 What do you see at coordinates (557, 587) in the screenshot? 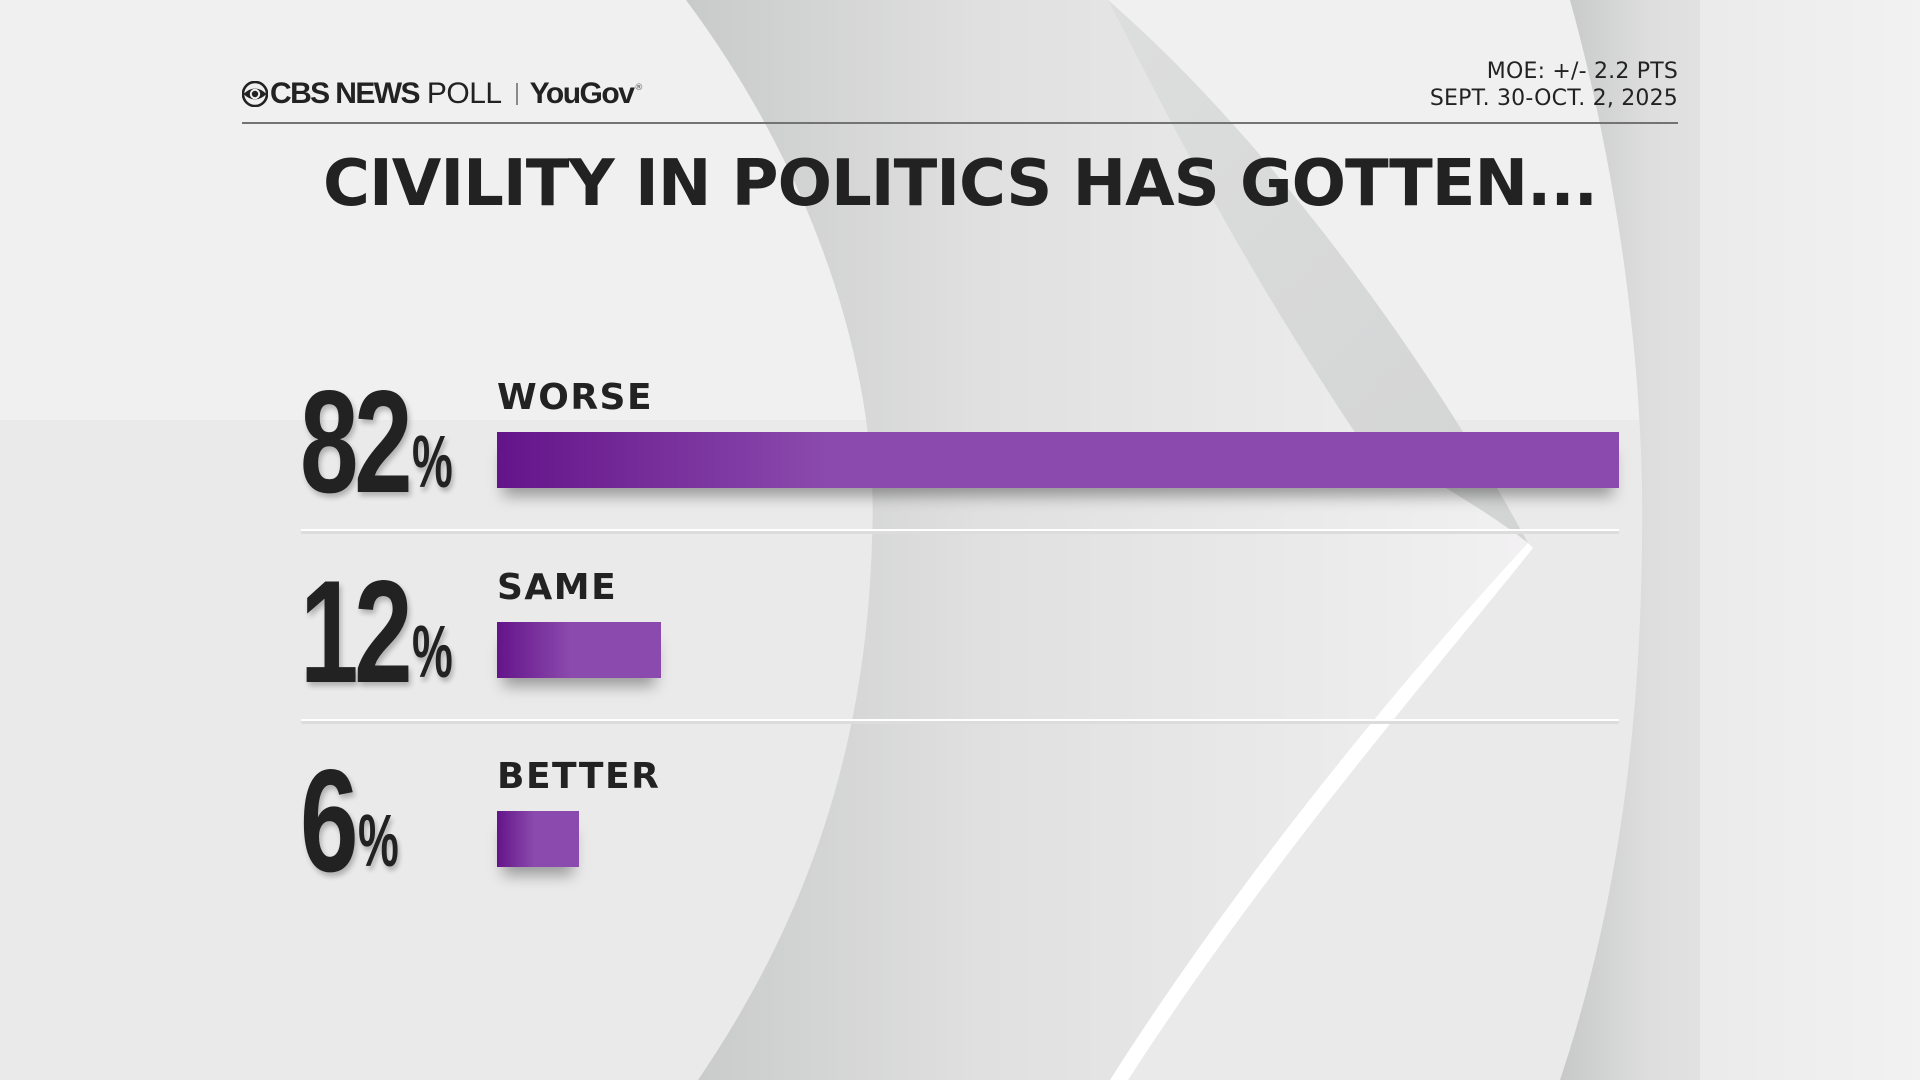
I see `category-label: SAME` at bounding box center [557, 587].